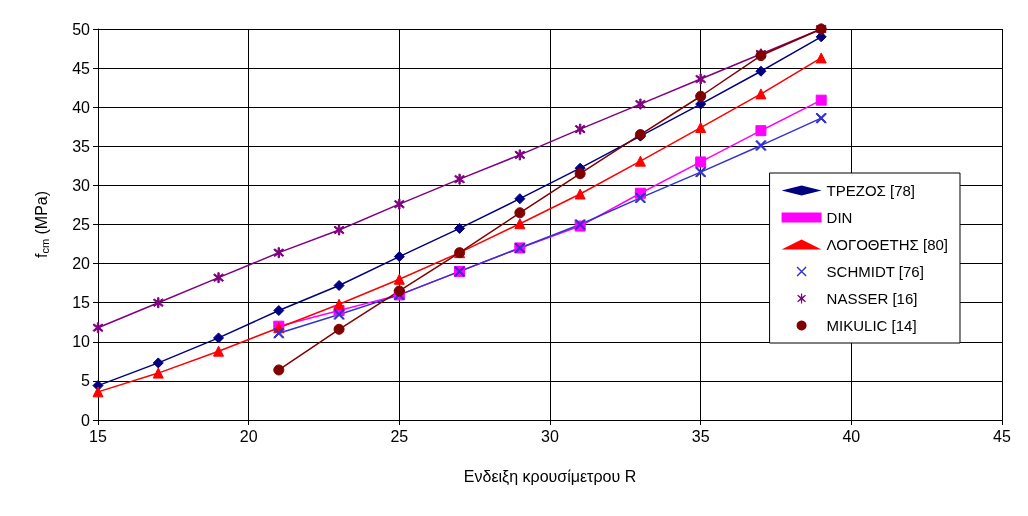 The width and height of the screenshot is (1028, 516). I want to click on y-tick-label: 35, so click(81, 146).